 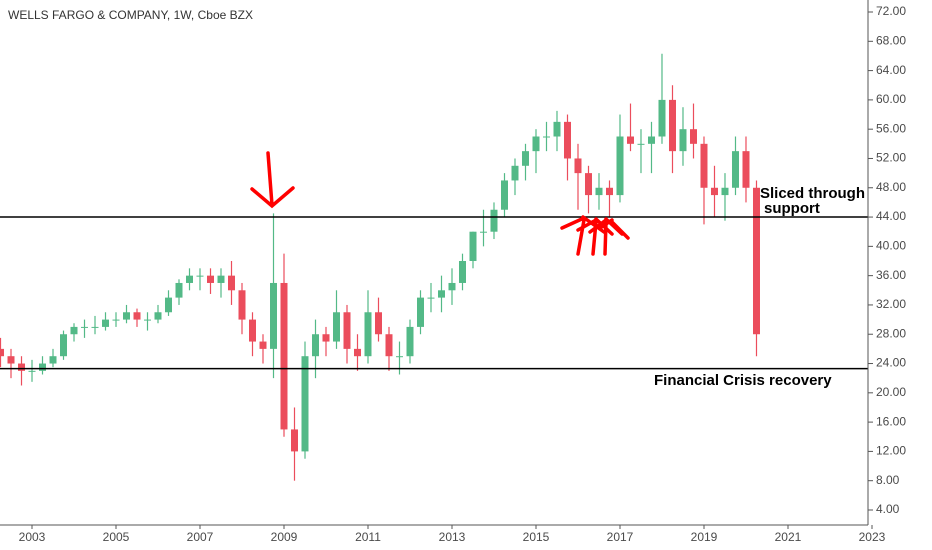 I want to click on y-tick-label: 4.00, so click(x=888, y=509).